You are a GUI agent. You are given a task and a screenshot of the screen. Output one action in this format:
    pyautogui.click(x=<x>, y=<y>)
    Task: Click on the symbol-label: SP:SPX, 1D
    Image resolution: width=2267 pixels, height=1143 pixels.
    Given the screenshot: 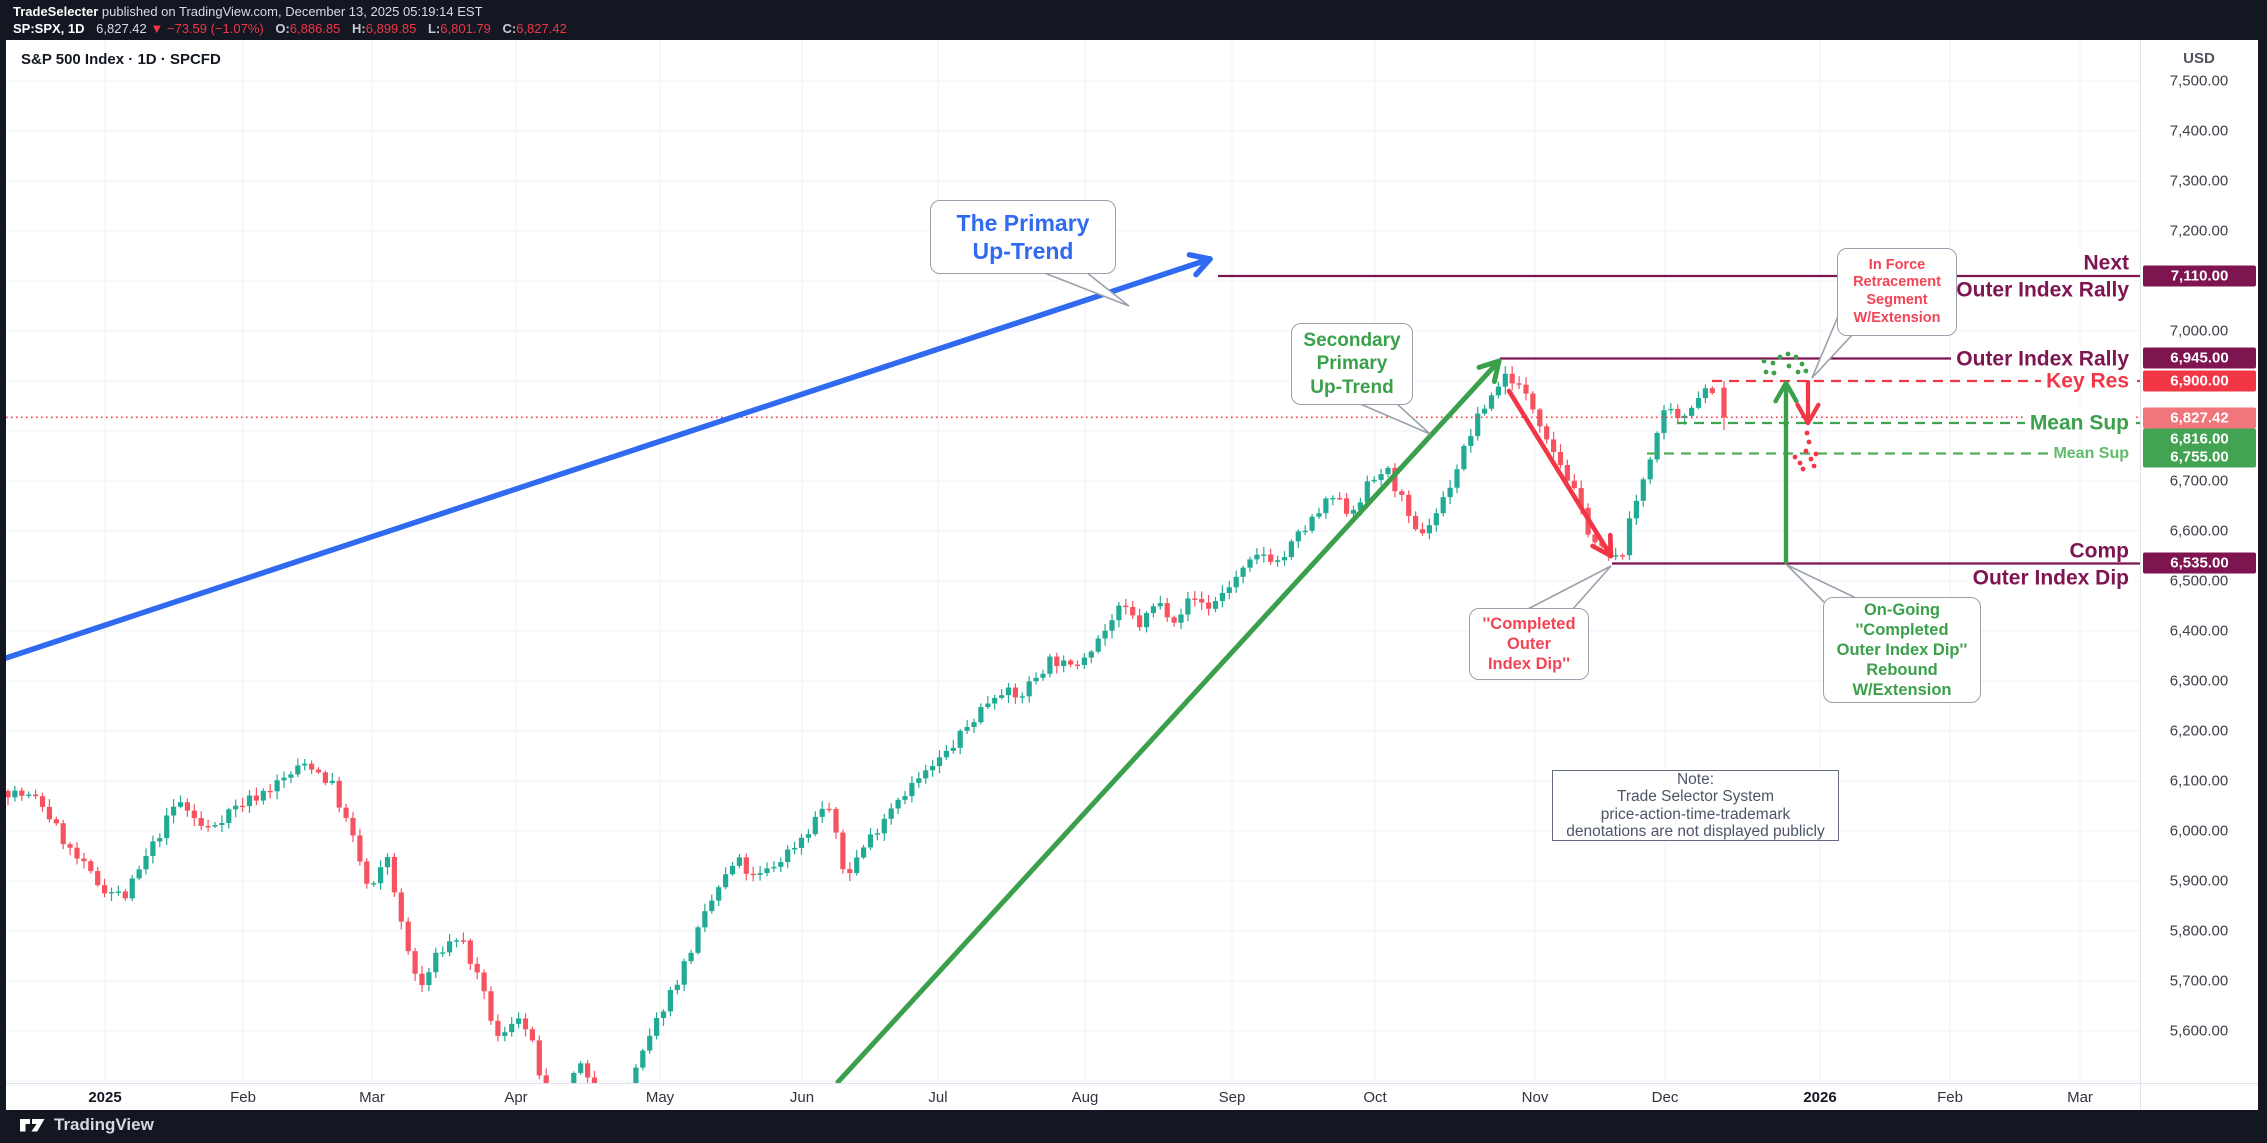 What is the action you would take?
    pyautogui.click(x=49, y=28)
    